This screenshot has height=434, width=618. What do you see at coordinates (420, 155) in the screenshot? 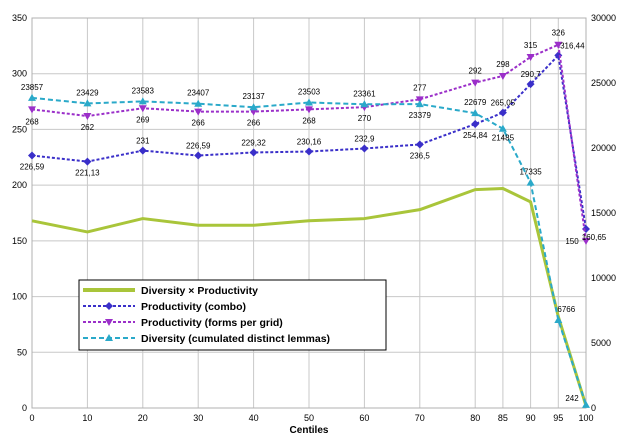
I see `data-label: 236,5` at bounding box center [420, 155].